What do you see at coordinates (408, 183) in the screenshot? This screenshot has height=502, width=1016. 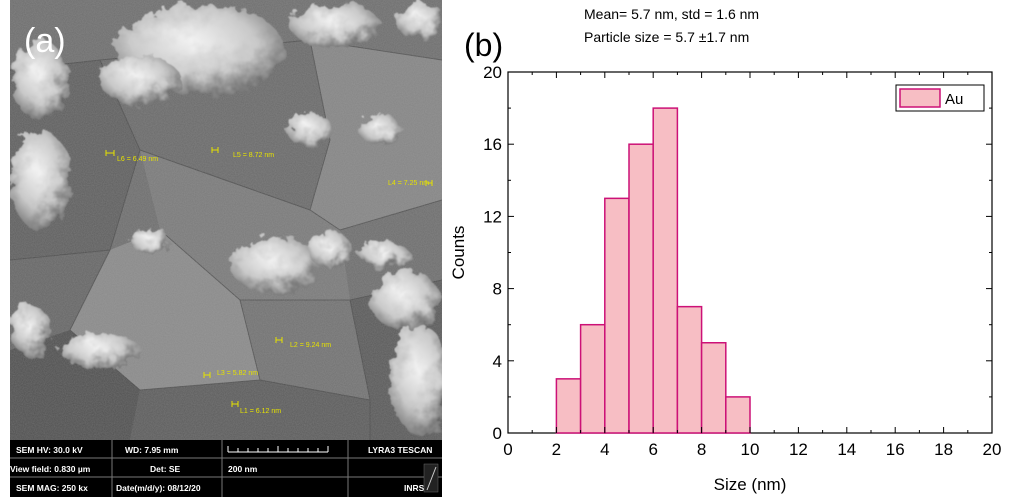 I see `measurement-label: L4 = 7.25 nm` at bounding box center [408, 183].